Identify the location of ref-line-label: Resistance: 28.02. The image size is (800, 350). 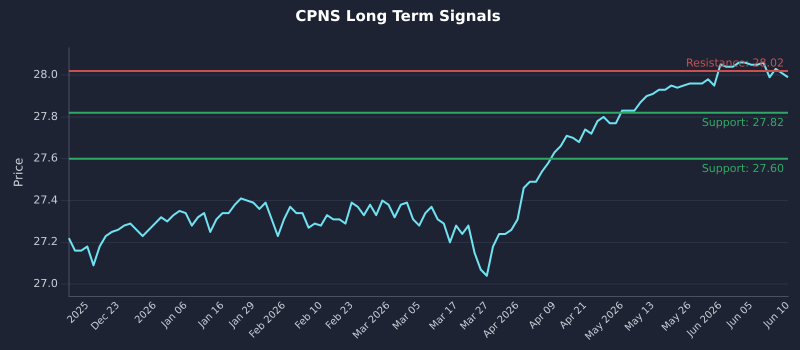
(735, 63).